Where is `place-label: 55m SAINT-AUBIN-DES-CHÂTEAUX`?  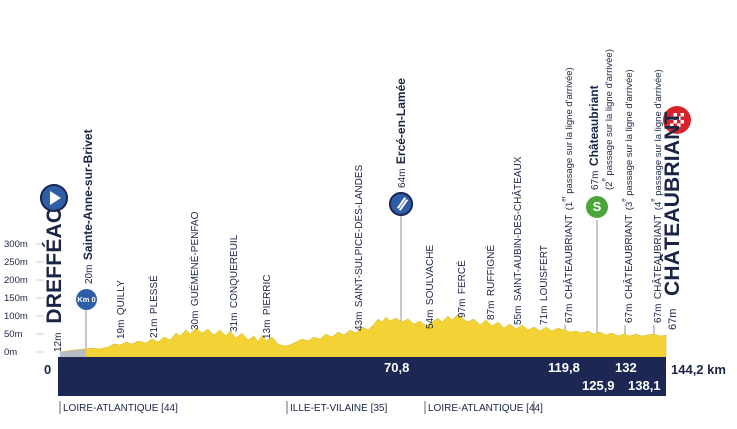
place-label: 55m SAINT-AUBIN-DES-CHÂTEAUX is located at coordinates (518, 240).